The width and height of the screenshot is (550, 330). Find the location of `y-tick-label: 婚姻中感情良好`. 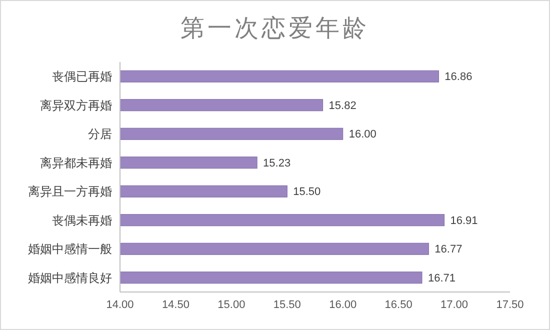

y-tick-label: 婚姻中感情良好 is located at coordinates (70, 277).